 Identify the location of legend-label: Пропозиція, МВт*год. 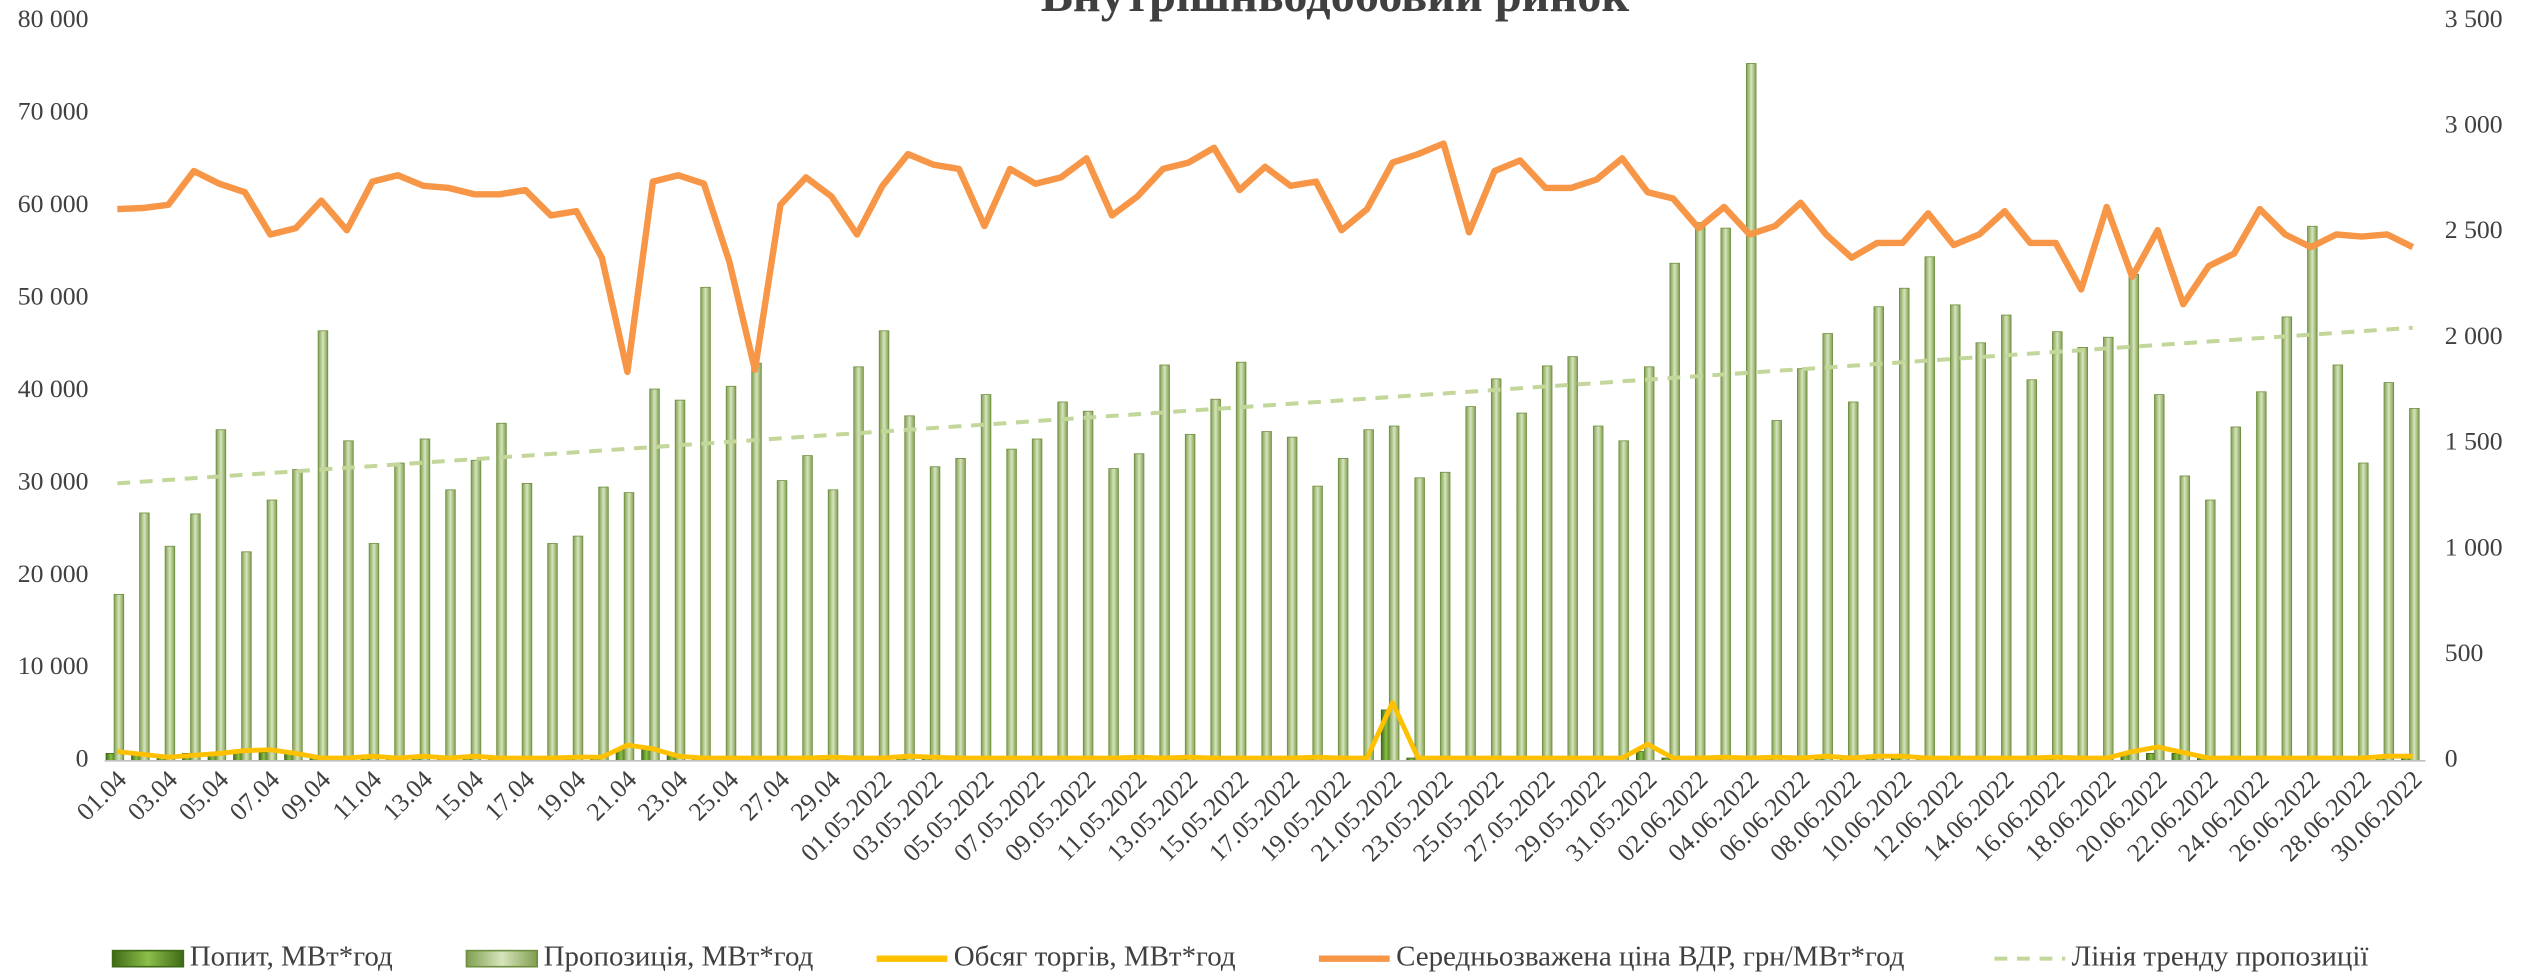
(679, 956).